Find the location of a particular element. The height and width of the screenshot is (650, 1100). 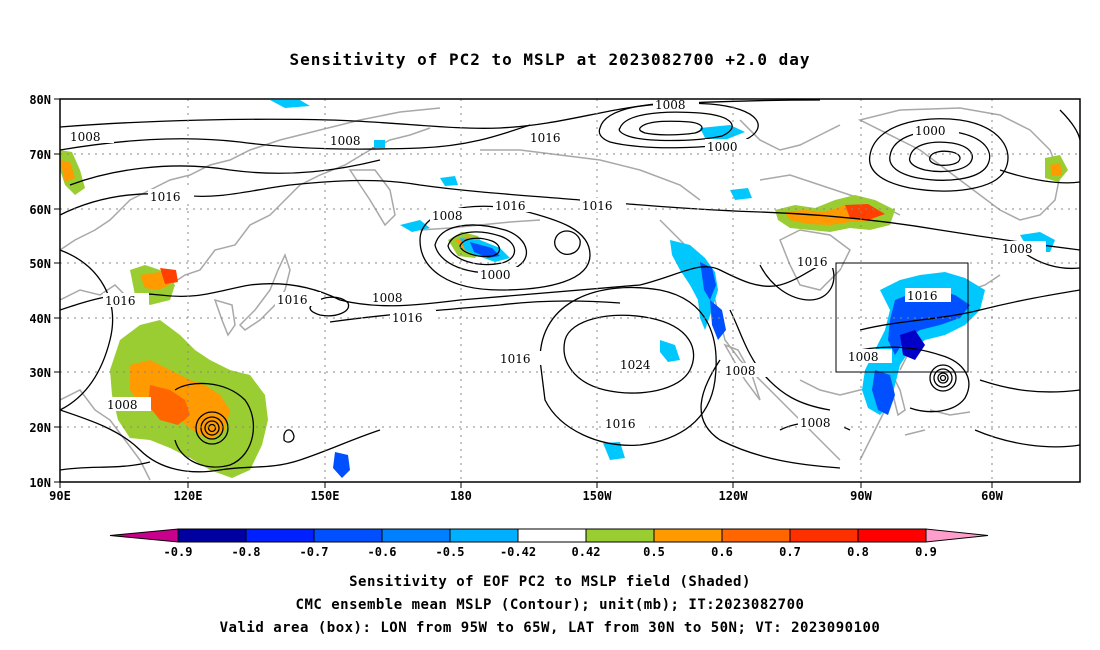

lon-tick-label: 60W is located at coordinates (992, 496).